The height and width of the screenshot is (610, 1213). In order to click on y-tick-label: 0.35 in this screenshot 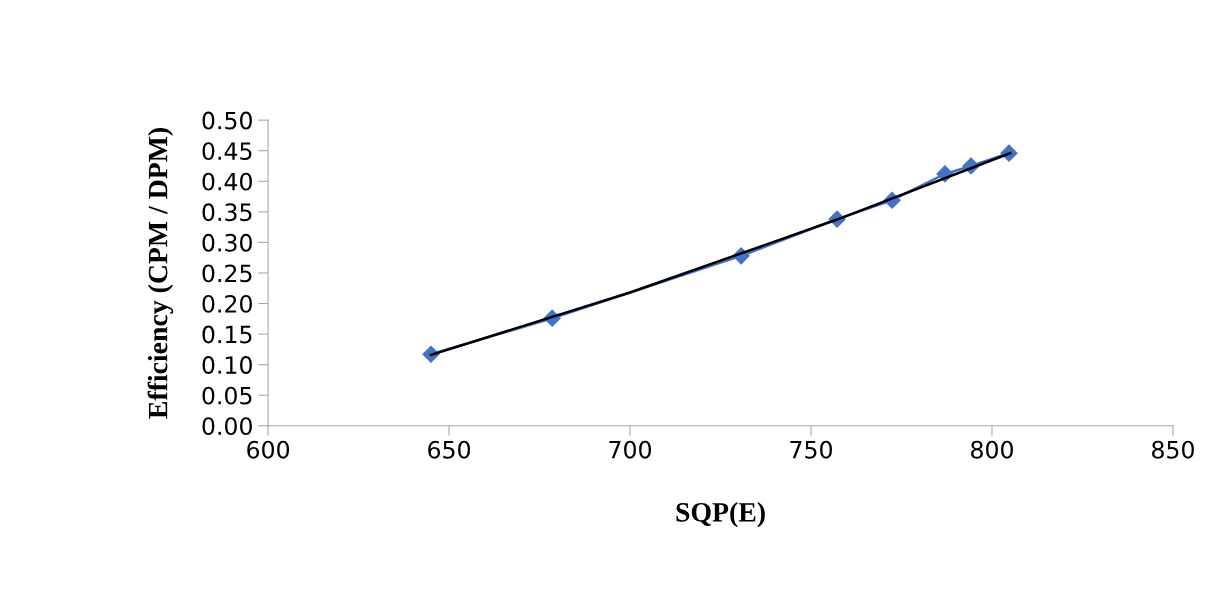, I will do `click(227, 212)`.